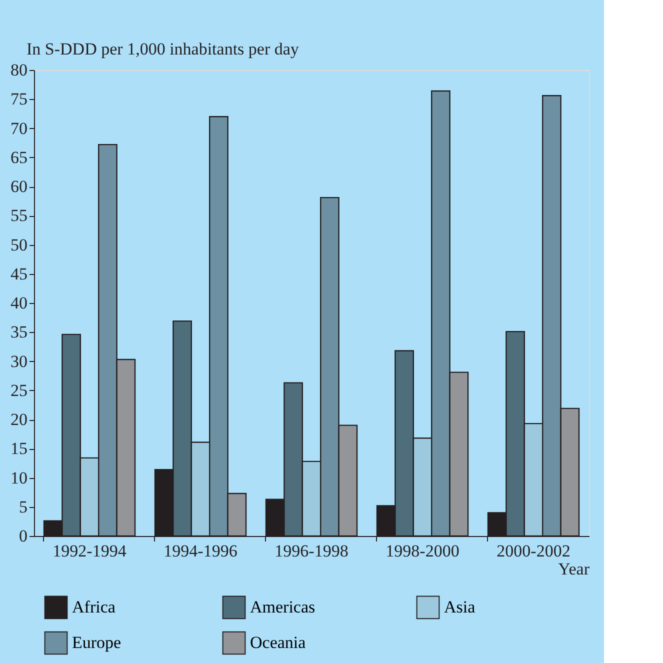 The image size is (663, 663). Describe the element at coordinates (311, 551) in the screenshot. I see `x-tick-label: 1996-1998` at that location.